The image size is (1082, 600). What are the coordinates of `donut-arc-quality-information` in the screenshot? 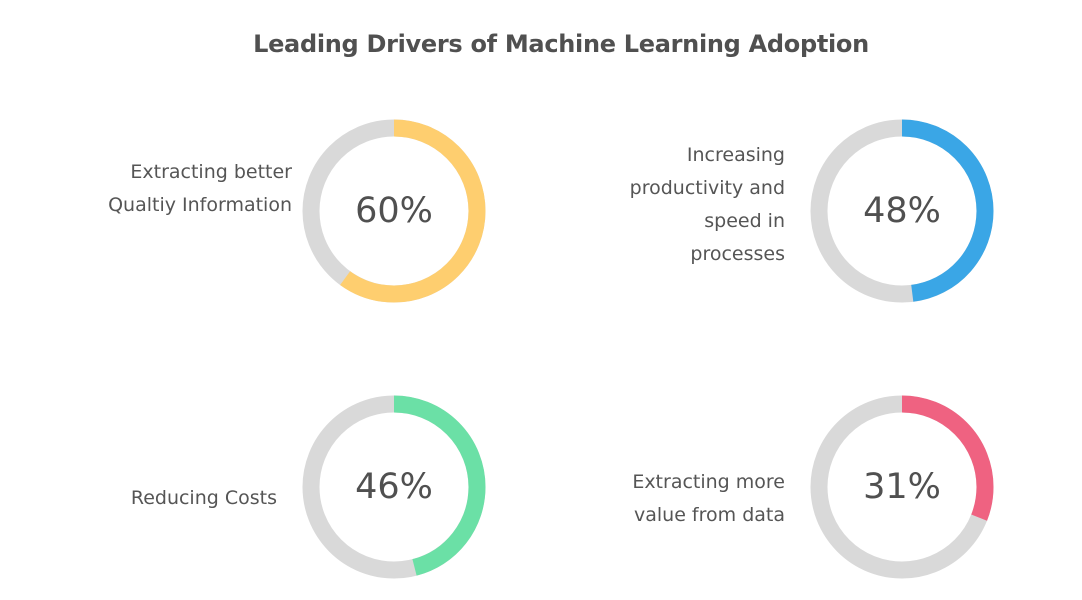 It's located at (394, 211).